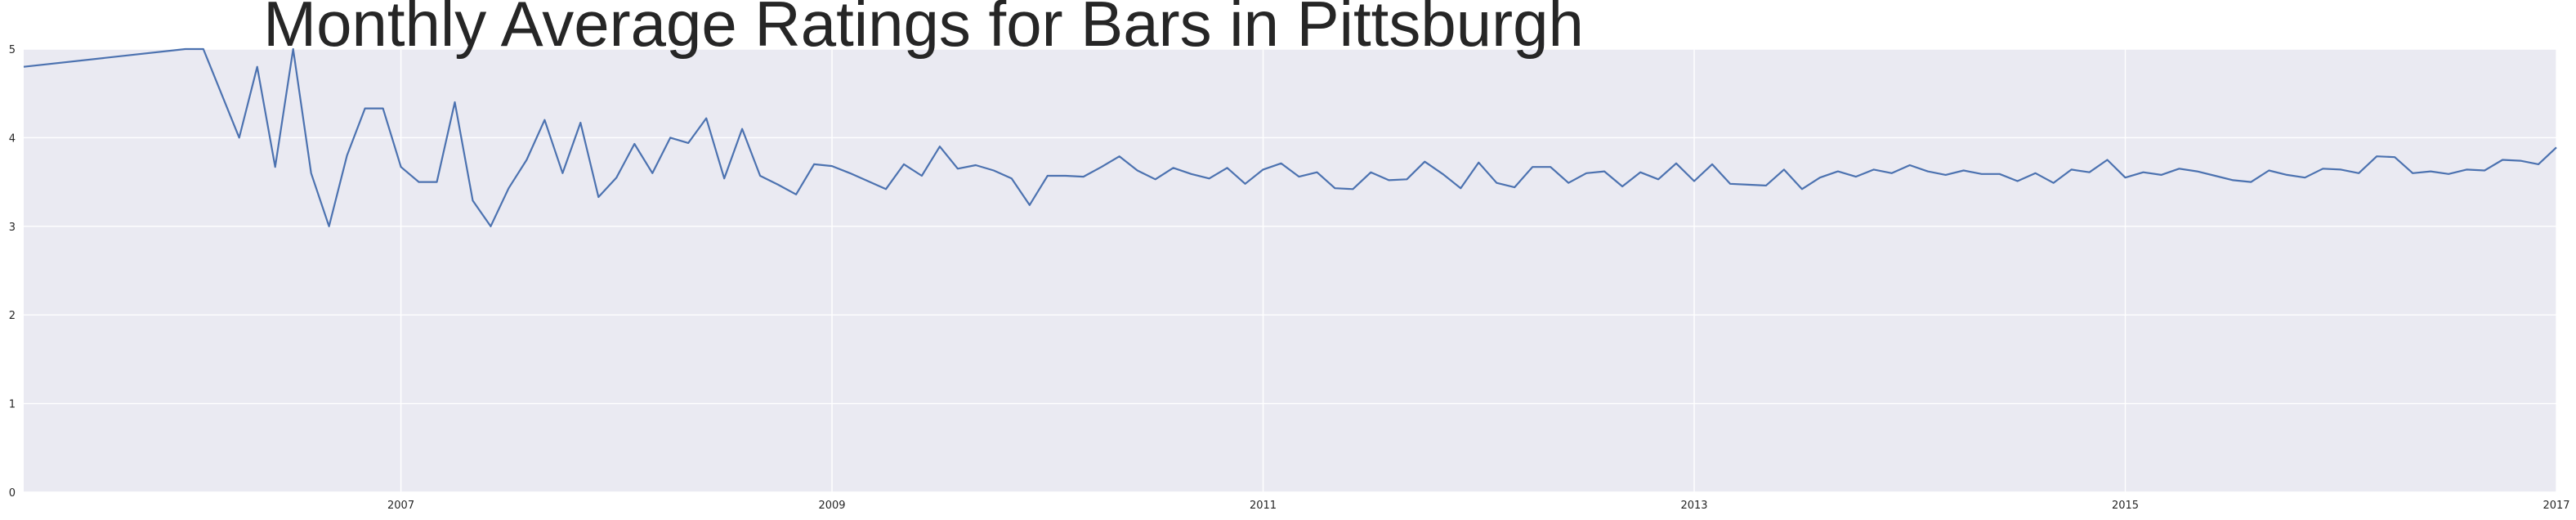 The width and height of the screenshot is (2576, 520). Describe the element at coordinates (12, 405) in the screenshot. I see `y-tick-label: 1` at that location.